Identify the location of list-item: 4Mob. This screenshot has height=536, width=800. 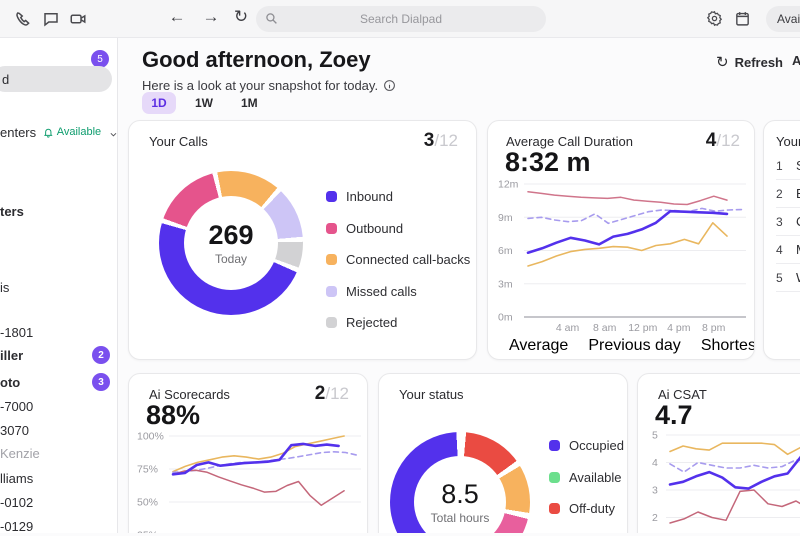
(788, 250).